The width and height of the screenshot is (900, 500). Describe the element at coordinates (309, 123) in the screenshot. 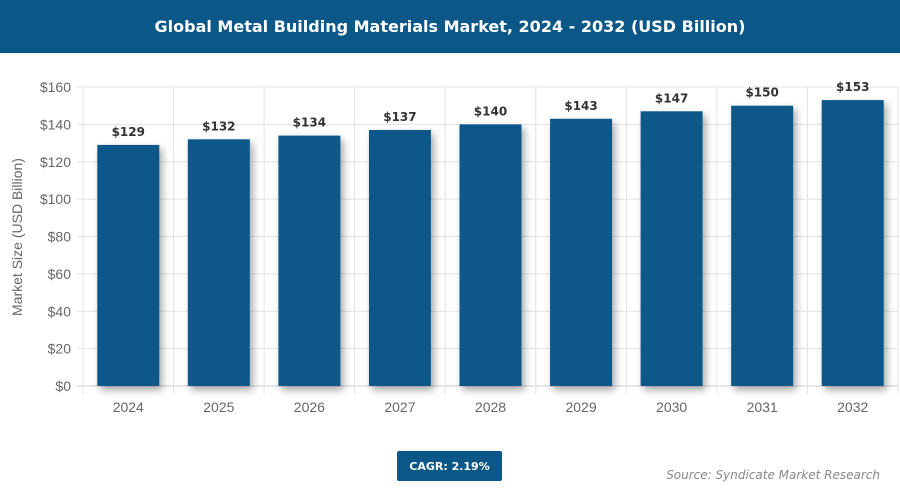

I see `data-label: $134` at that location.